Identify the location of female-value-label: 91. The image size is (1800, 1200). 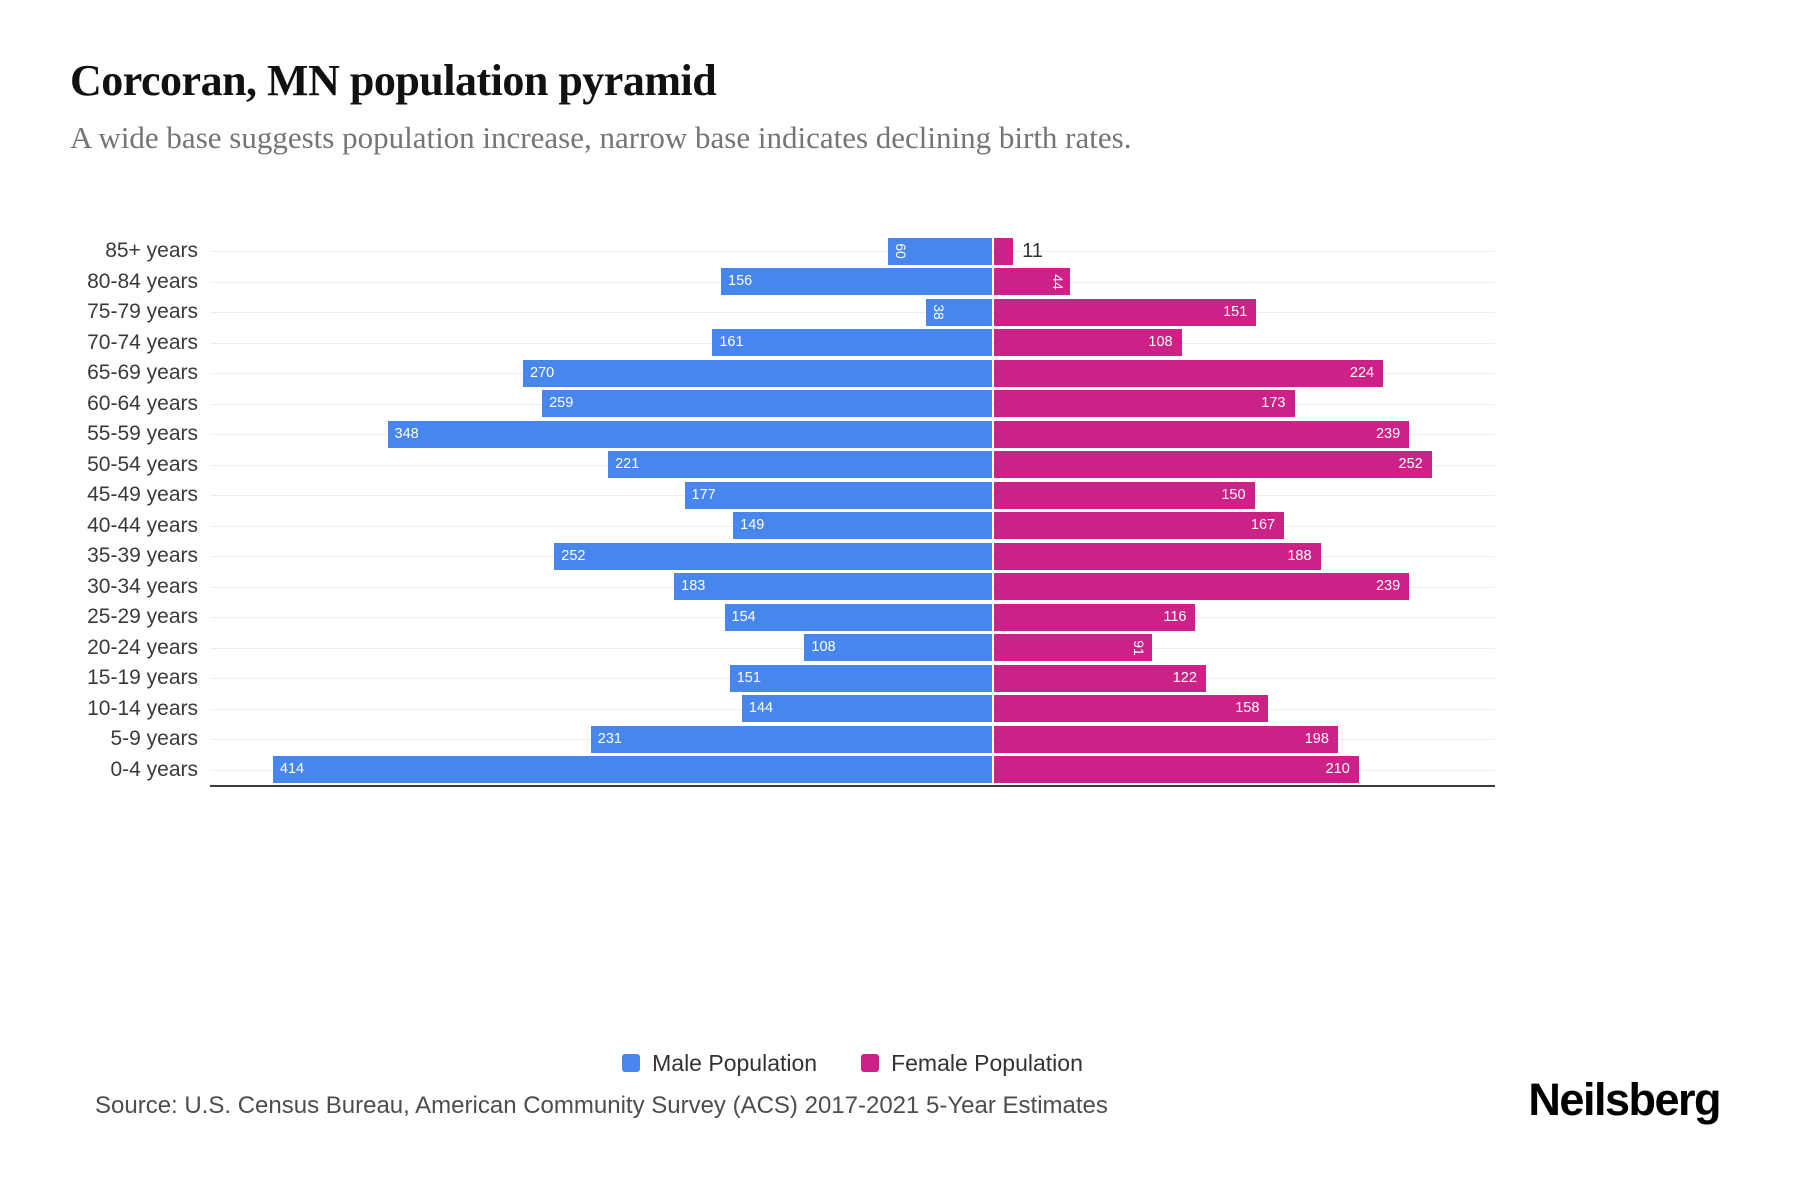
(1139, 647).